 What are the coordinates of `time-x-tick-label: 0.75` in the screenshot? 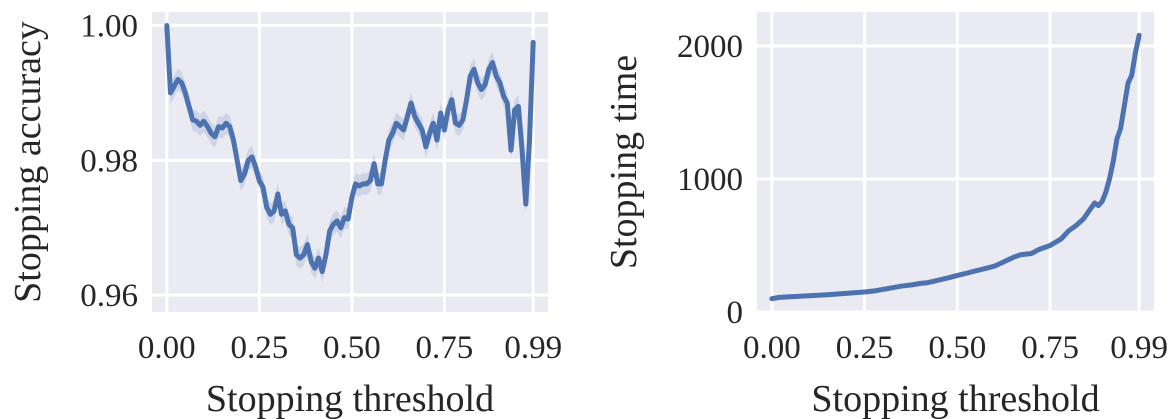 It's located at (1050, 348).